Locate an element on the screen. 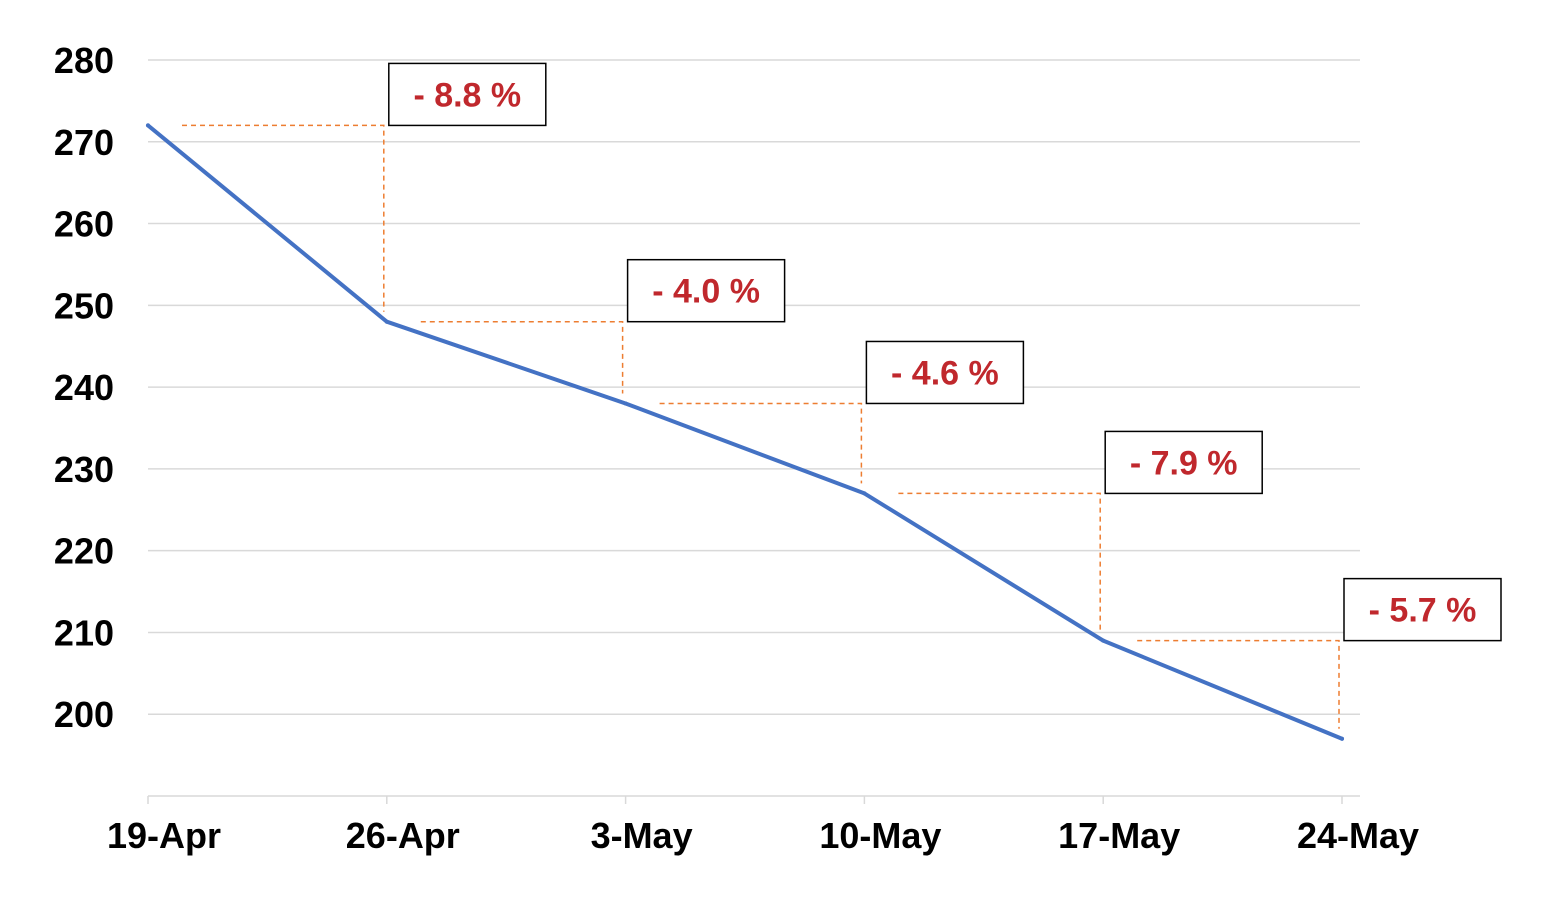 Image resolution: width=1544 pixels, height=904 pixels. x-tick-label: 10-May is located at coordinates (880, 835).